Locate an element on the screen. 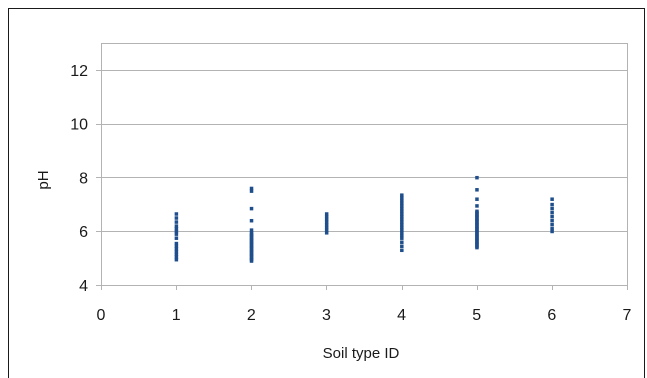 The width and height of the screenshot is (647, 378). x-tick-label: 6 is located at coordinates (551, 315).